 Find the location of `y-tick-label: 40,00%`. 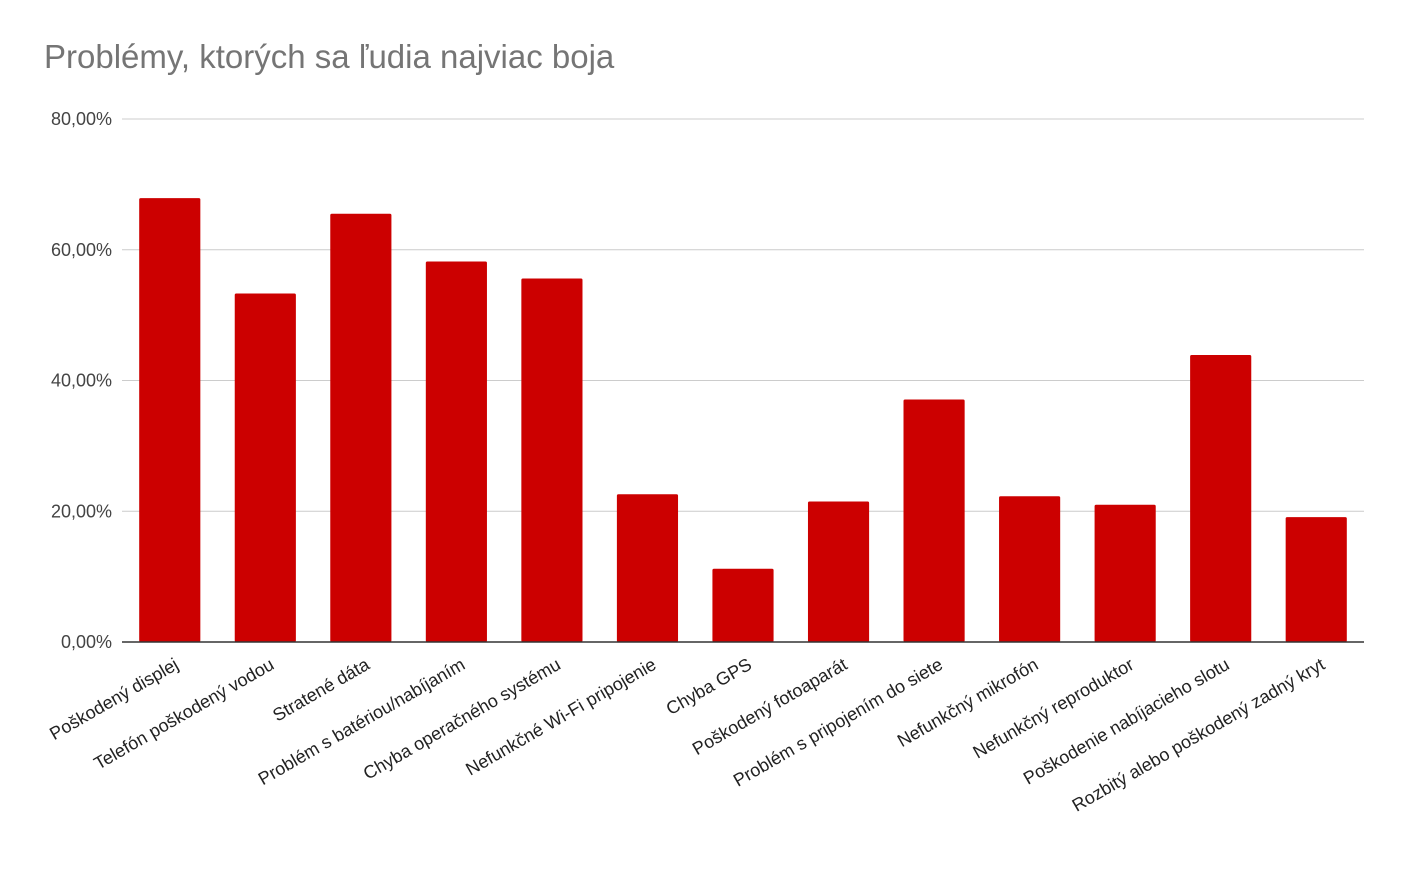

y-tick-label: 40,00% is located at coordinates (81, 381).